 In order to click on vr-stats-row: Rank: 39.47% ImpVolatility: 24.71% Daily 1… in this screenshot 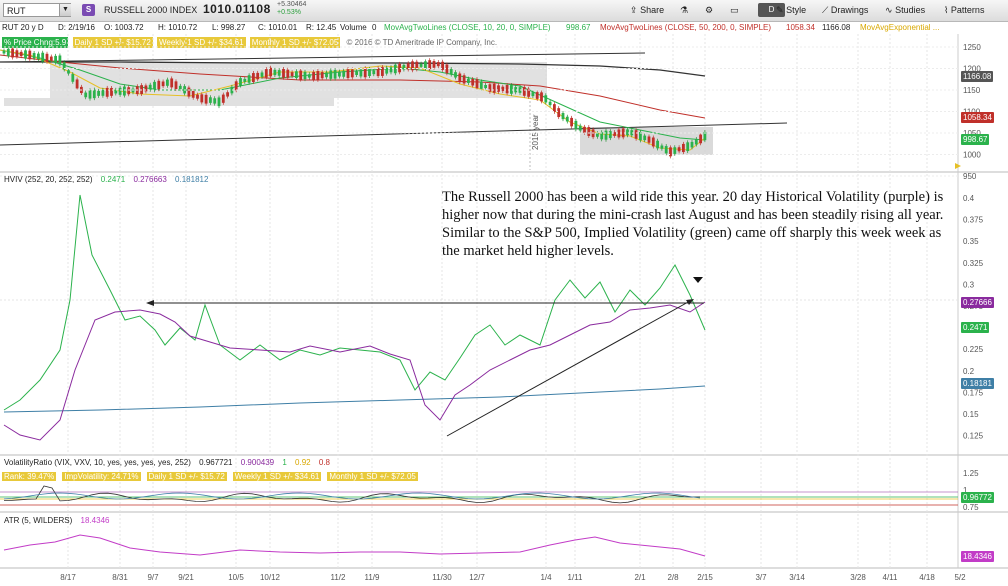, I will do `click(213, 476)`.